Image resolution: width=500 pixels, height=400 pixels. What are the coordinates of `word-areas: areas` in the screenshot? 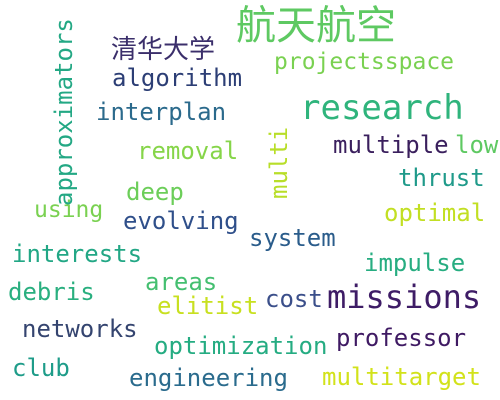 It's located at (181, 282).